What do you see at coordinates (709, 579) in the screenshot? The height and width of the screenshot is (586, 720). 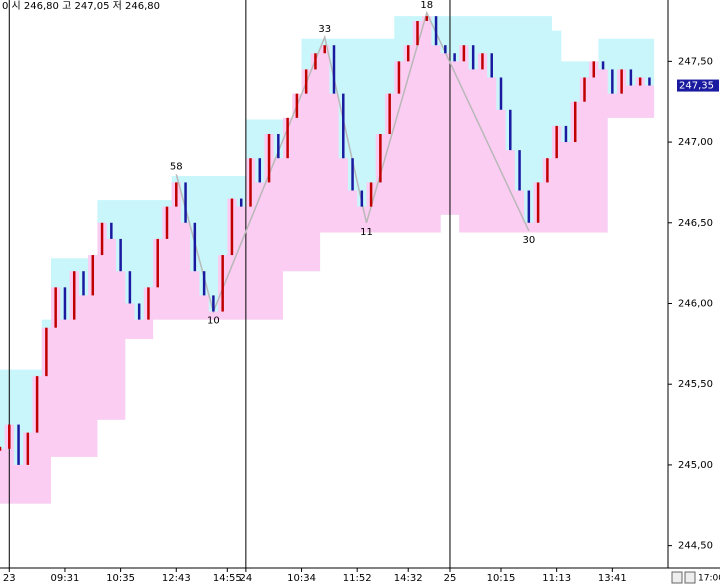 I see `time-label: 17:00:00` at bounding box center [709, 579].